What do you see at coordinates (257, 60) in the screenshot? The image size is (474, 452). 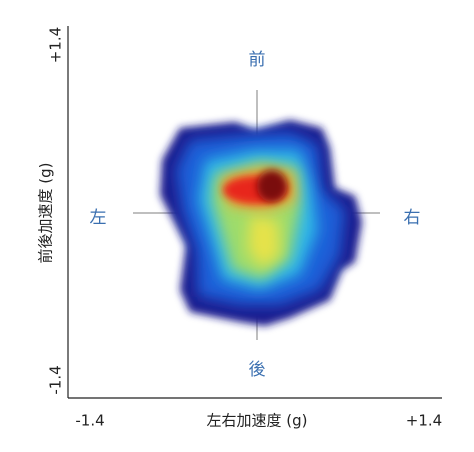 I see `direction-label: 前` at bounding box center [257, 60].